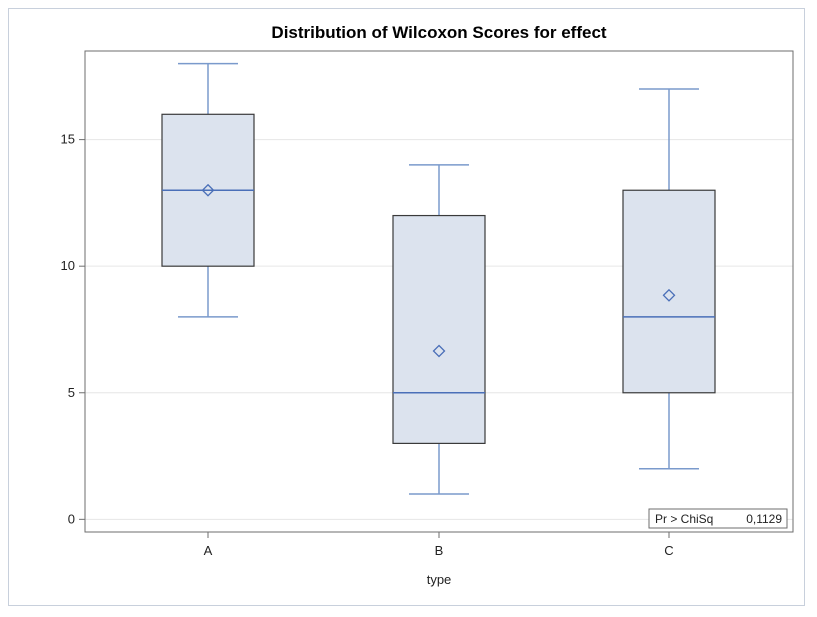  I want to click on stat-inset: Pr > ChiSq 0,1129, so click(718, 518).